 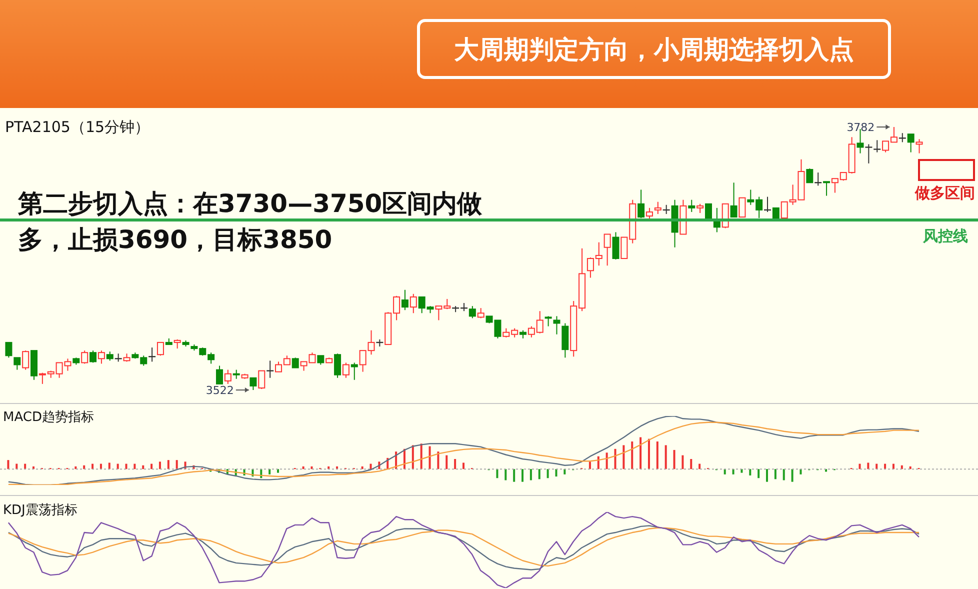 What do you see at coordinates (251, 222) in the screenshot?
I see `annotation: 第二步切入点：在3730—3750区间内做多，止损3690，目标3850` at bounding box center [251, 222].